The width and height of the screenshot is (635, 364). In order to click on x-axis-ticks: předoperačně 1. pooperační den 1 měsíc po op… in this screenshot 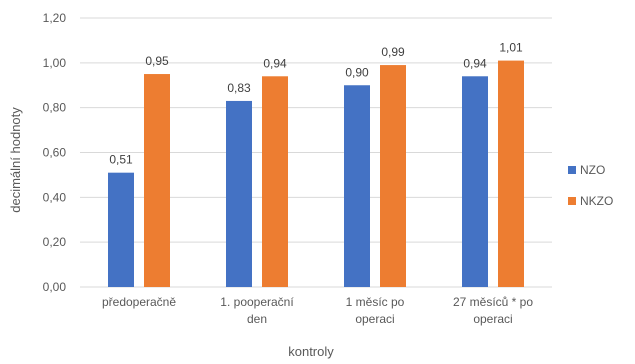, I will do `click(317, 310)`.